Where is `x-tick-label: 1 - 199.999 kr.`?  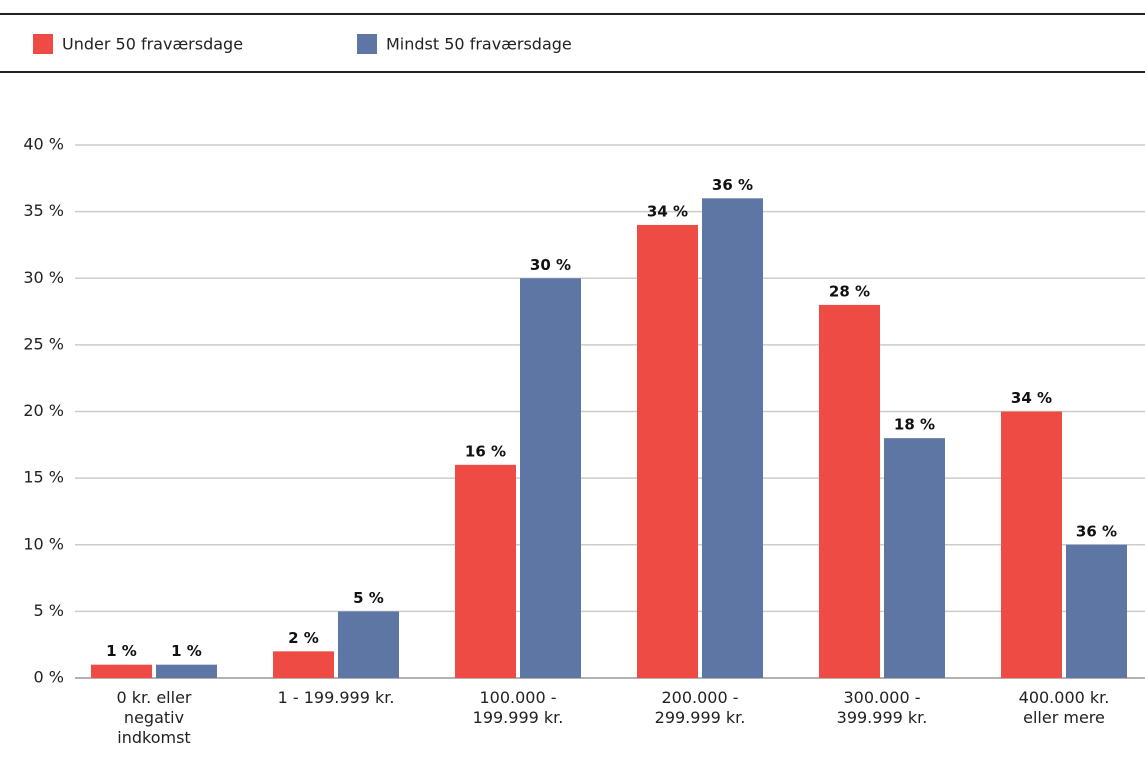
x-tick-label: 1 - 199.999 kr. is located at coordinates (336, 697).